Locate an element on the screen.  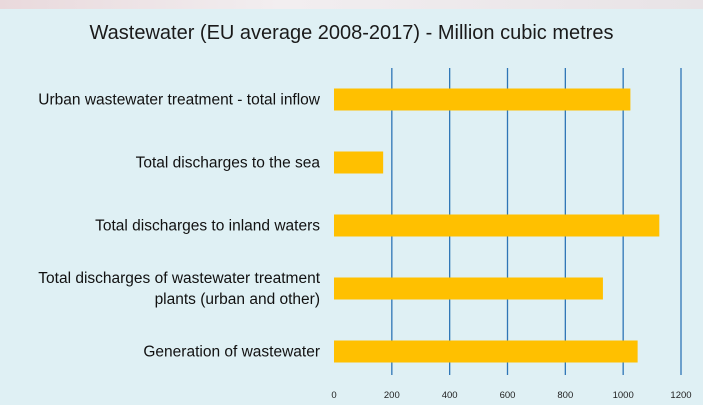
x-tick-label: 1200 is located at coordinates (680, 395).